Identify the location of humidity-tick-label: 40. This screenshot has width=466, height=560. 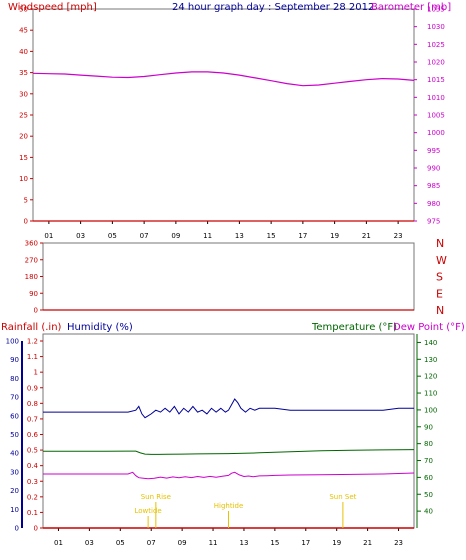
(14, 454).